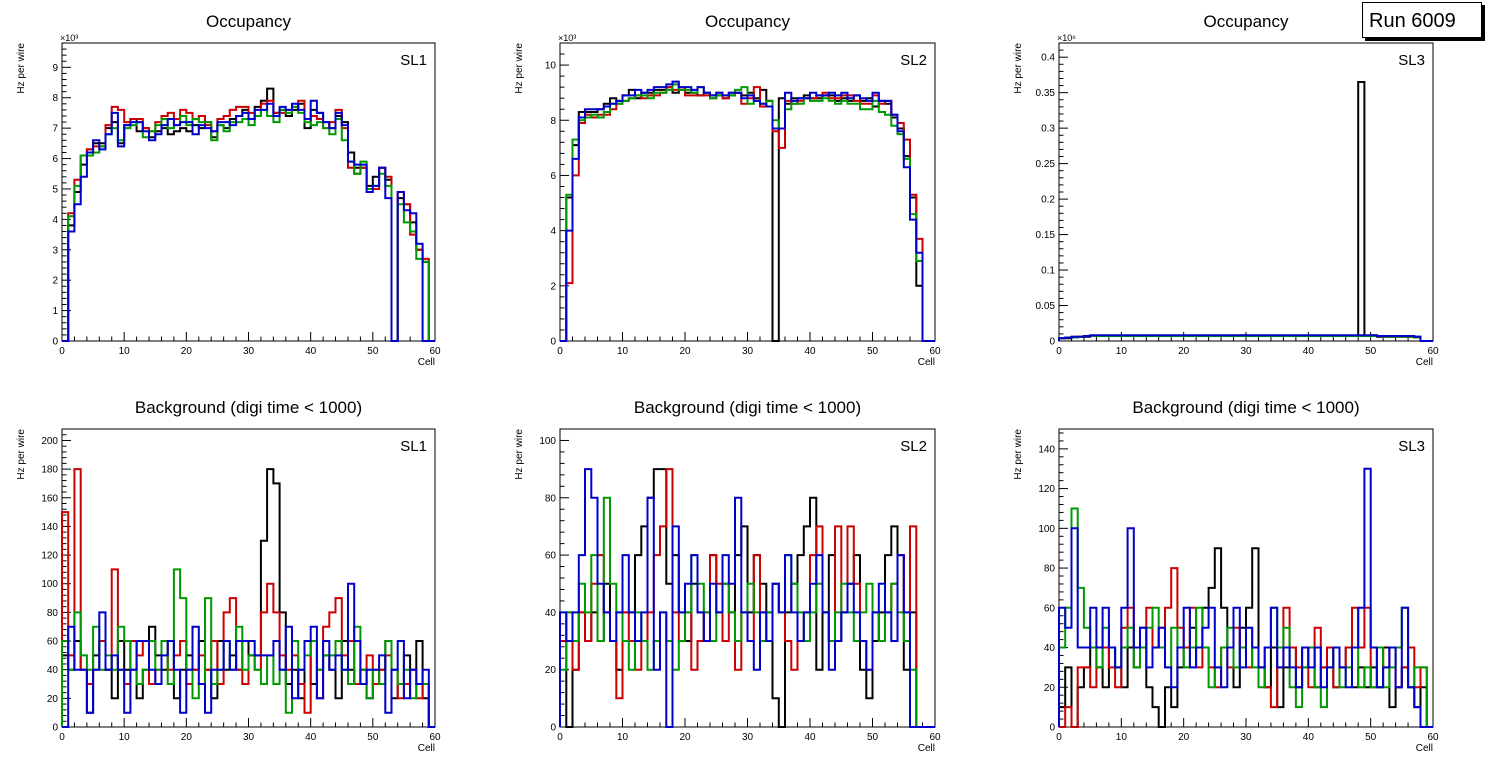  I want to click on y-tick-label: 1, so click(55, 311).